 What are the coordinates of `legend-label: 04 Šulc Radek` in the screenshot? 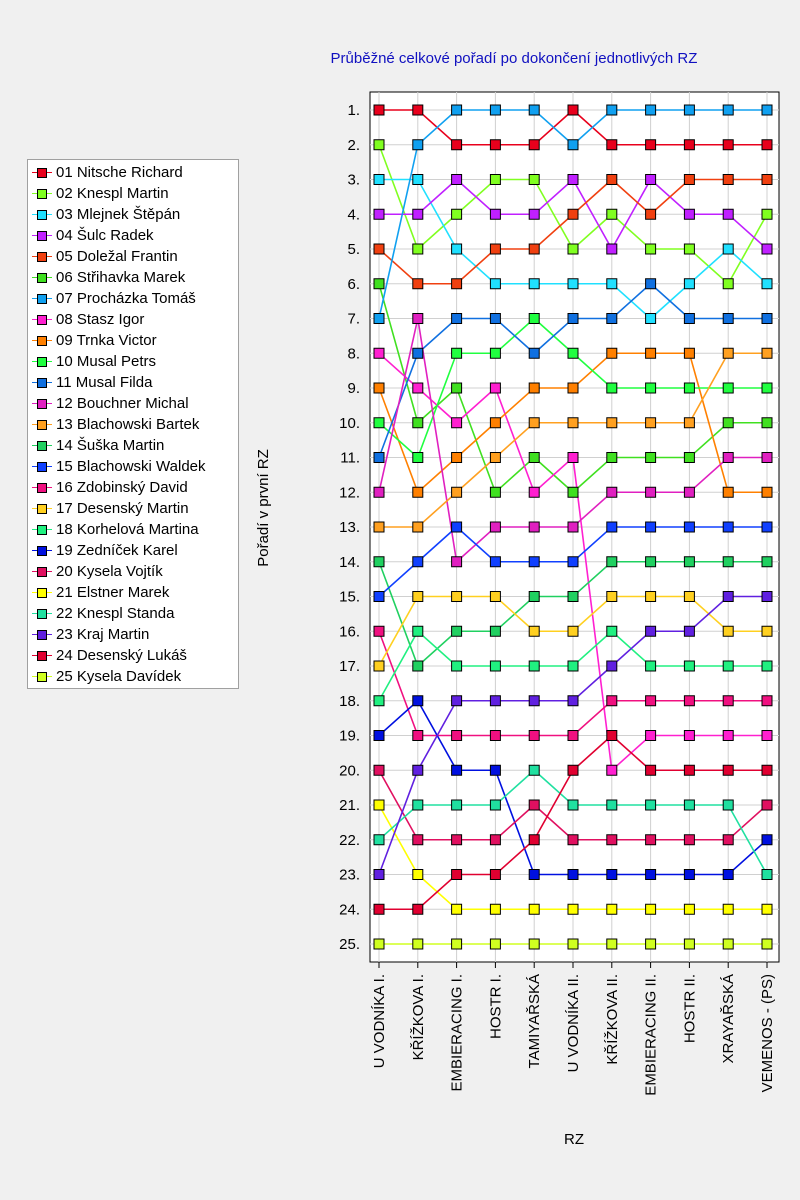 It's located at (105, 235).